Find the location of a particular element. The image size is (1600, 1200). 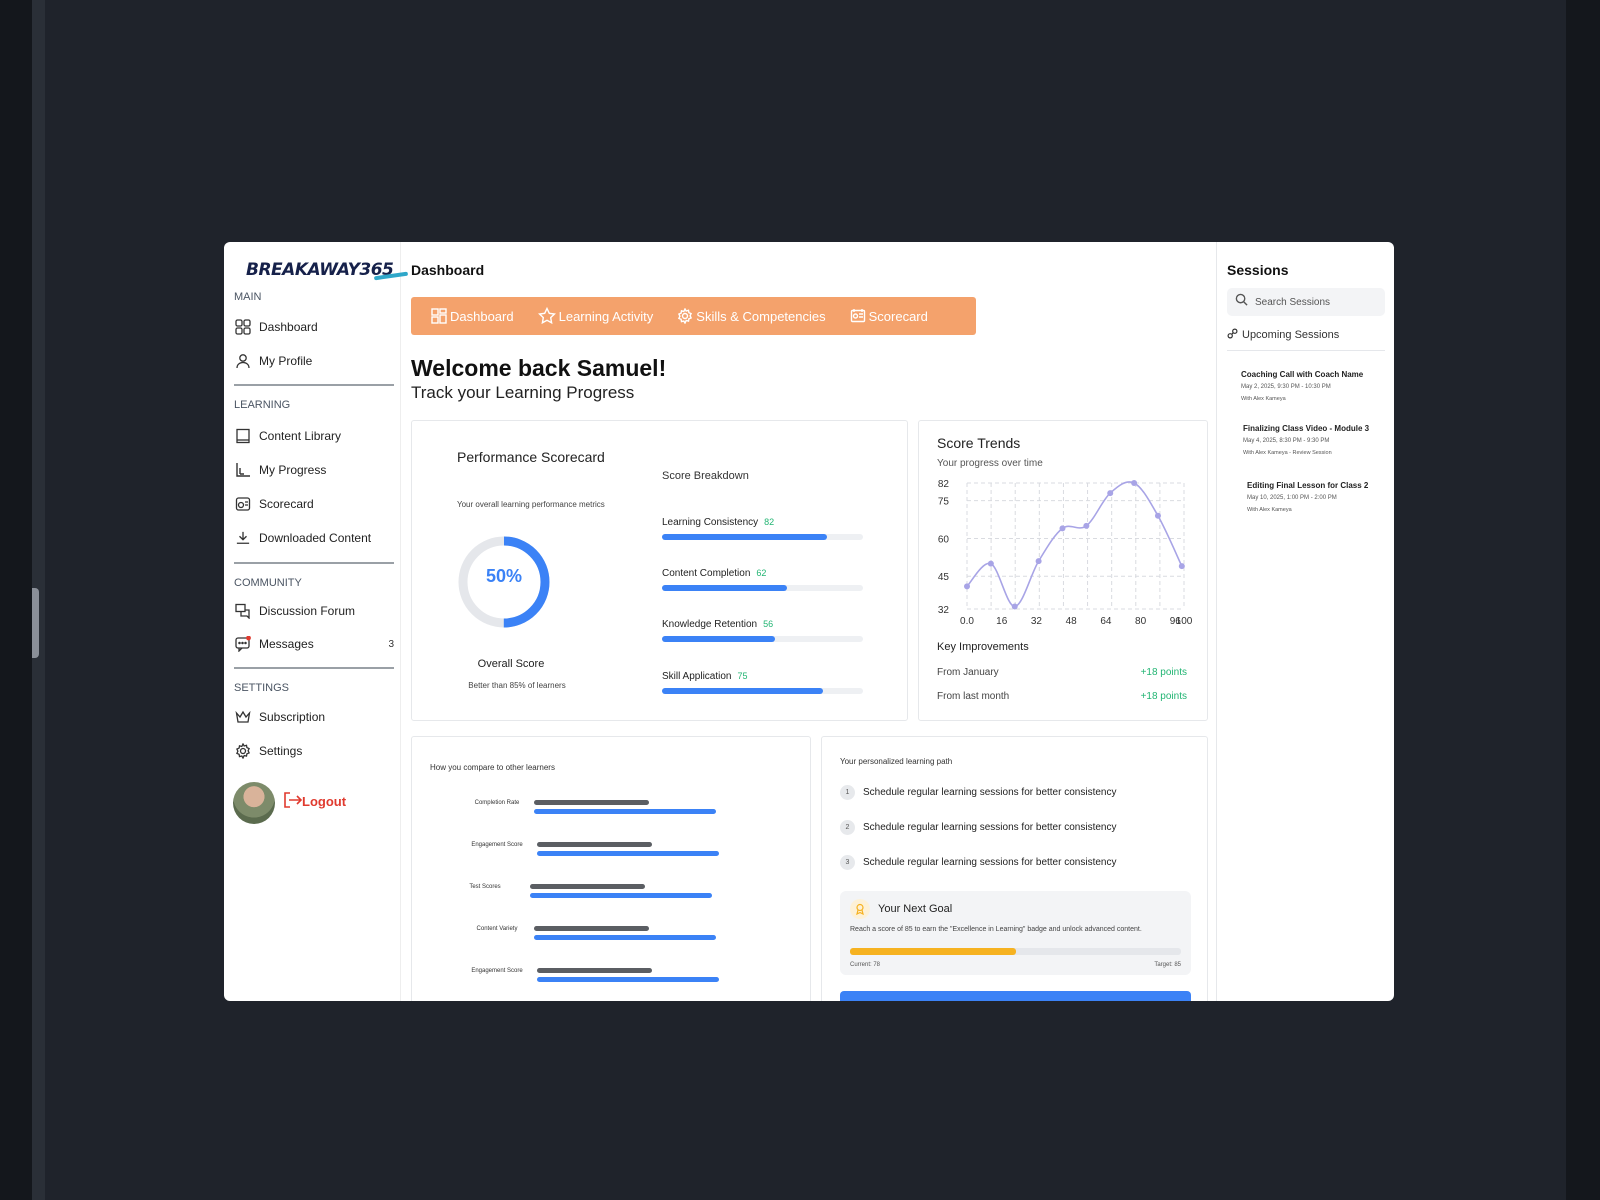

logo-text: BREAKAWAY is located at coordinates (303, 270).